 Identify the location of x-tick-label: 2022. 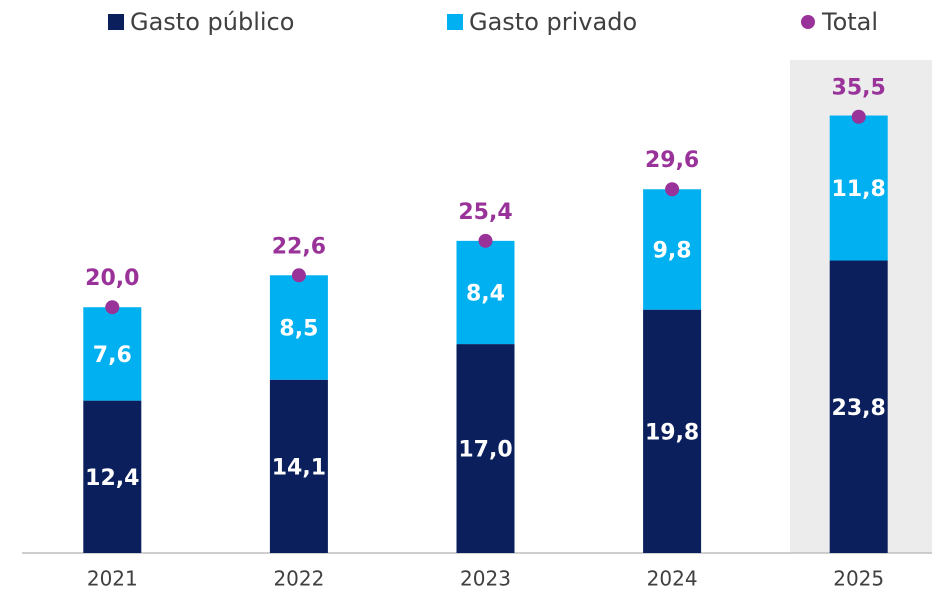
(298, 579).